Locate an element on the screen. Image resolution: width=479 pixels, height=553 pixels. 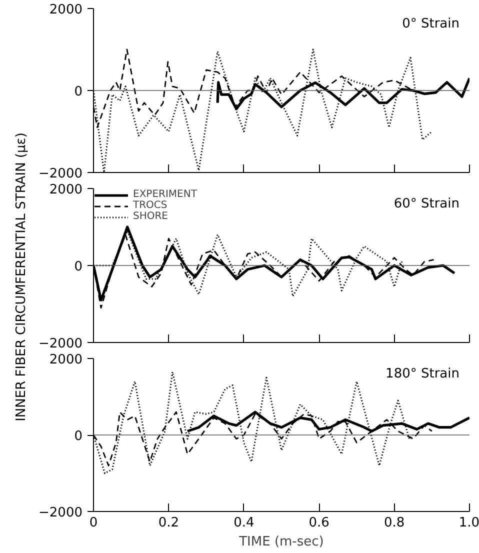
annotation: 60° Strain is located at coordinates (427, 204).